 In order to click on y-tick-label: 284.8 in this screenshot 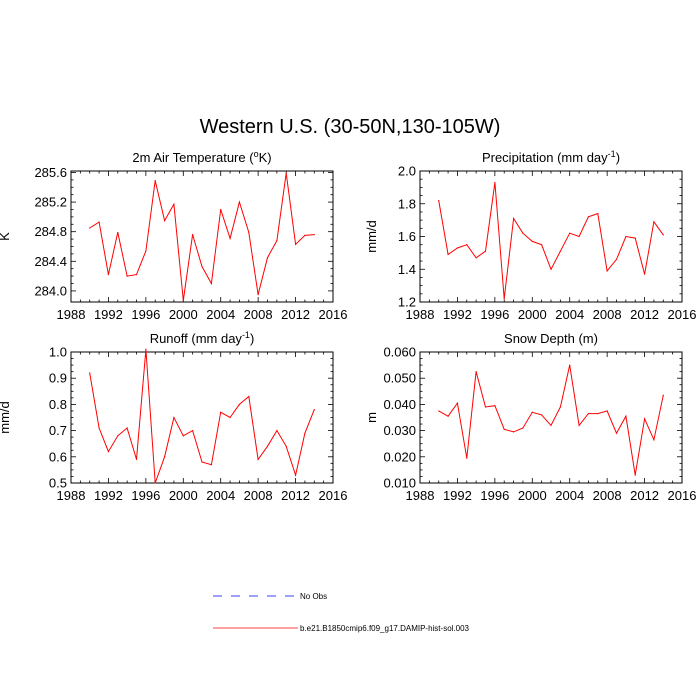, I will do `click(50, 231)`.